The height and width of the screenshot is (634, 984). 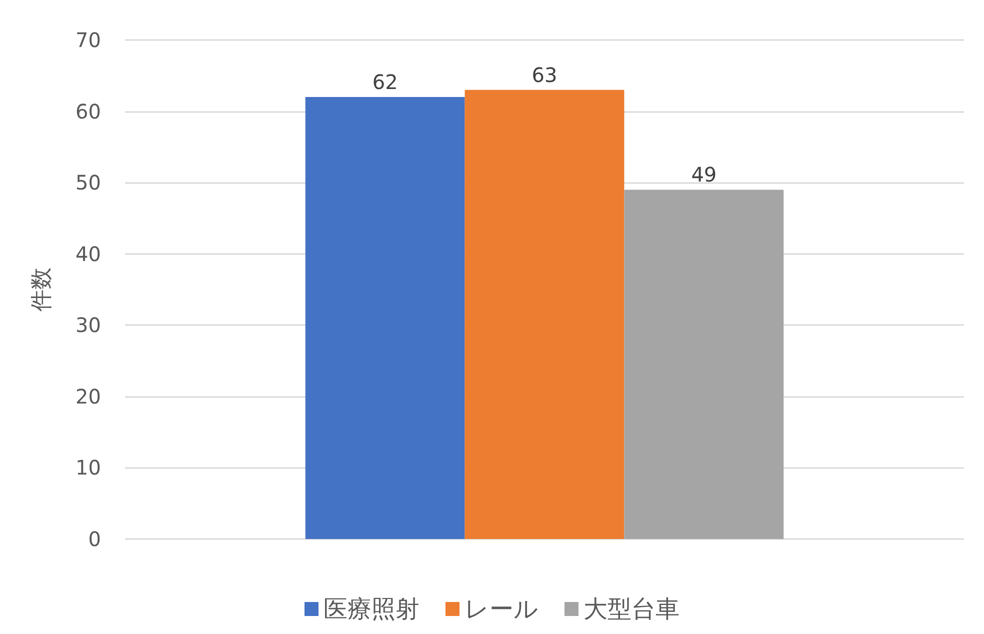 I want to click on data-label: 63, so click(x=545, y=74).